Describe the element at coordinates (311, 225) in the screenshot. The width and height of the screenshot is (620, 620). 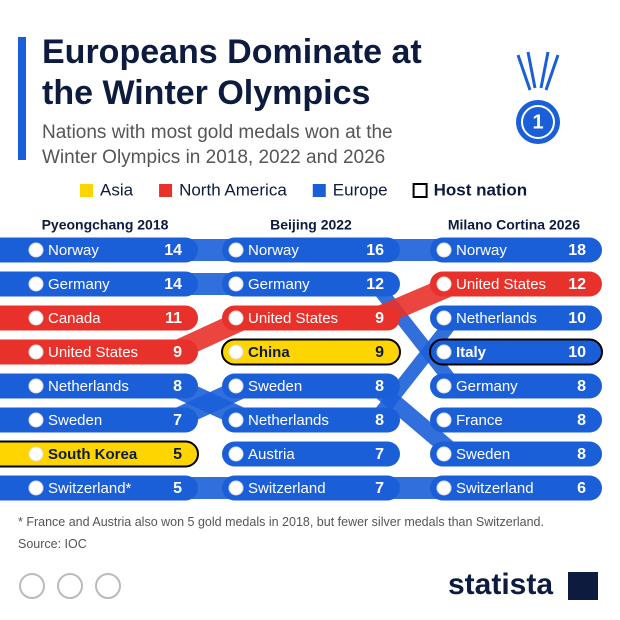
I see `column-header: Beijing 2022` at that location.